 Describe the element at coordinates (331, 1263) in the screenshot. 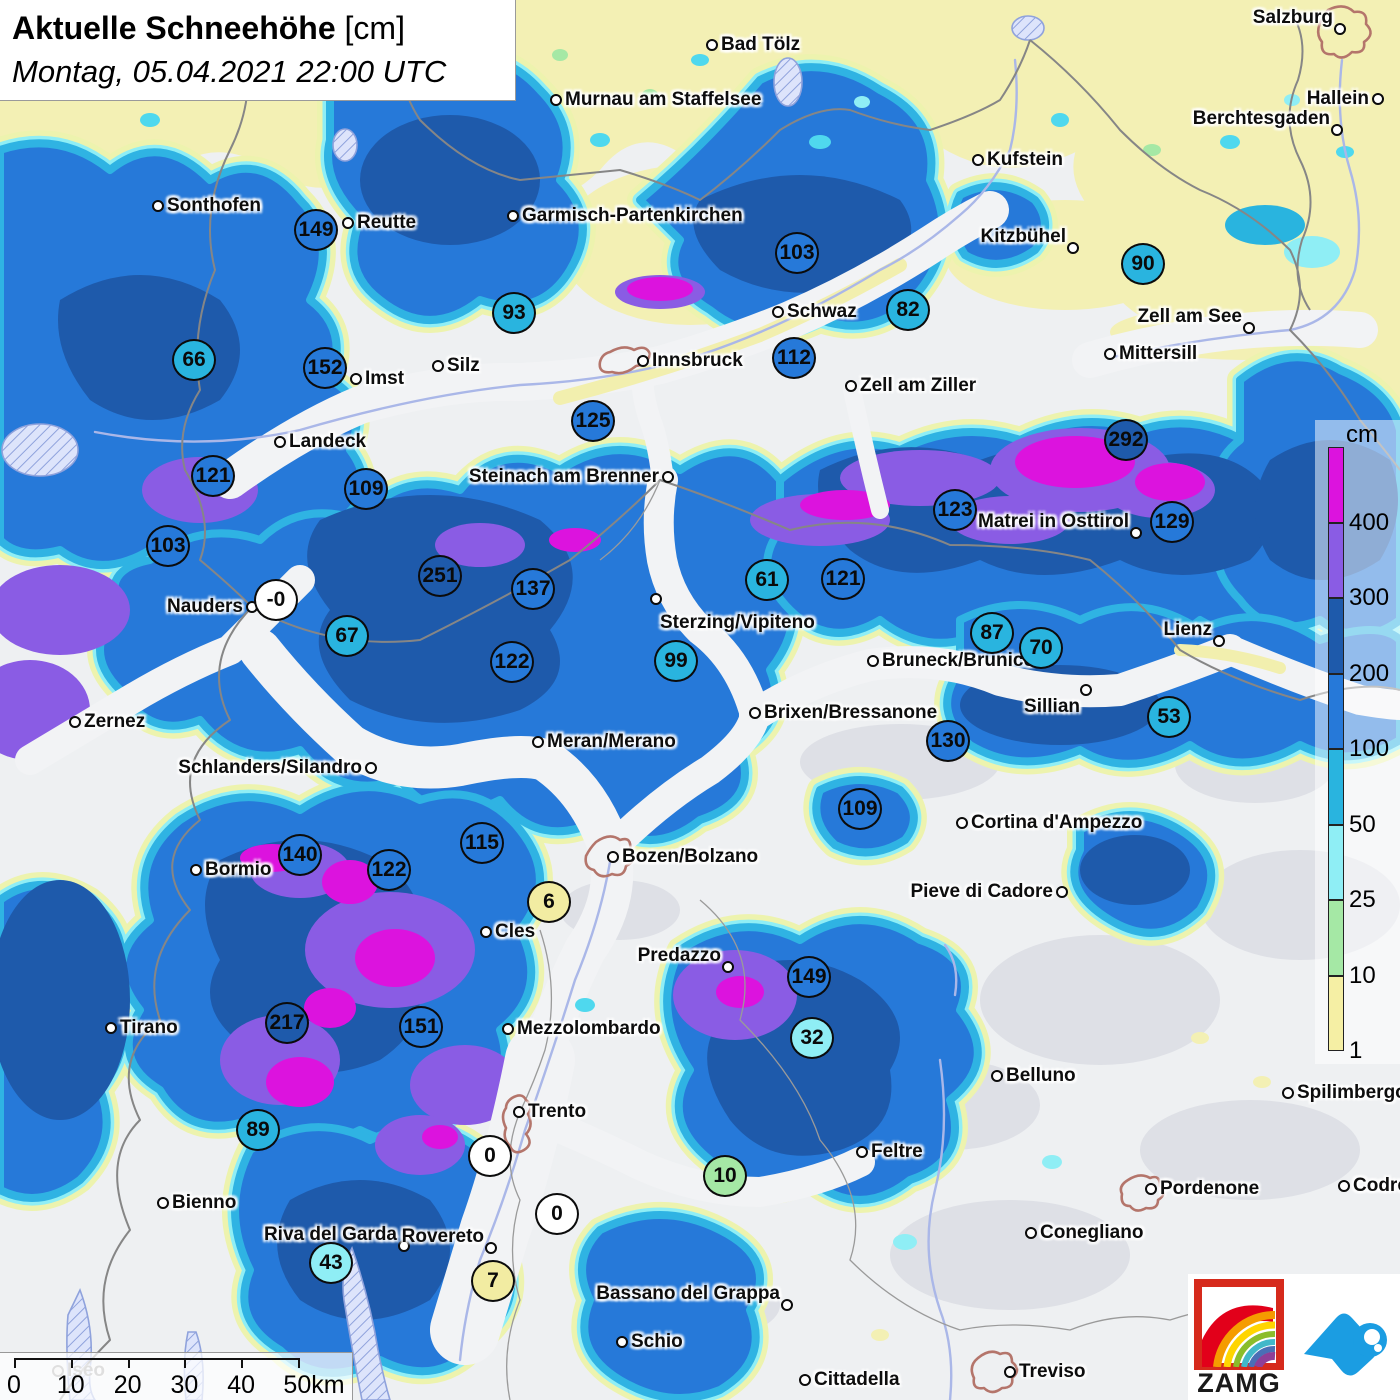

I see `station-value-marker: 43` at that location.